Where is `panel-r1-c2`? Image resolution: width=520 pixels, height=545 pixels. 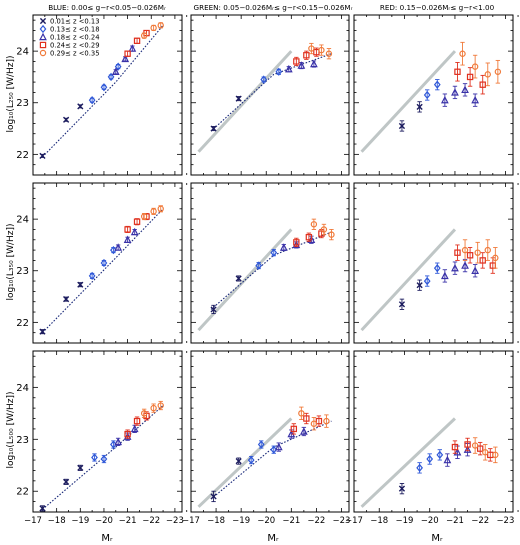
panel-r1-c2 is located at coordinates (436, 263).